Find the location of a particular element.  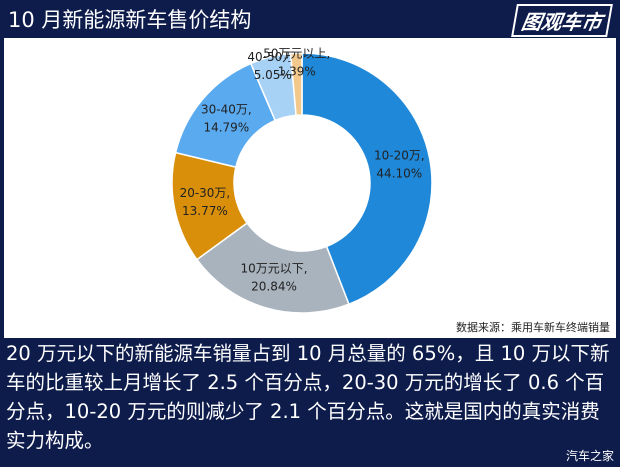

slice-category: 40-50万, is located at coordinates (272, 57).